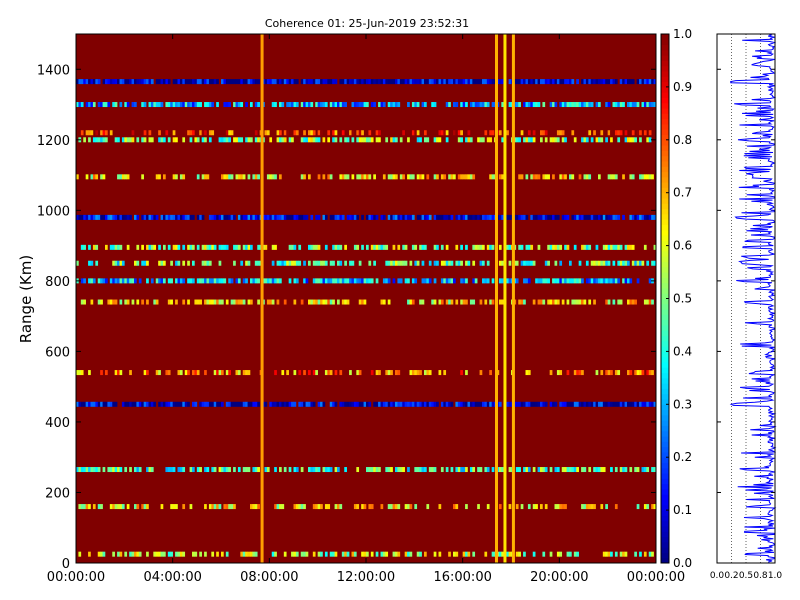 This screenshot has height=600, width=800. Describe the element at coordinates (513, 298) in the screenshot. I see `time-stripe` at that location.